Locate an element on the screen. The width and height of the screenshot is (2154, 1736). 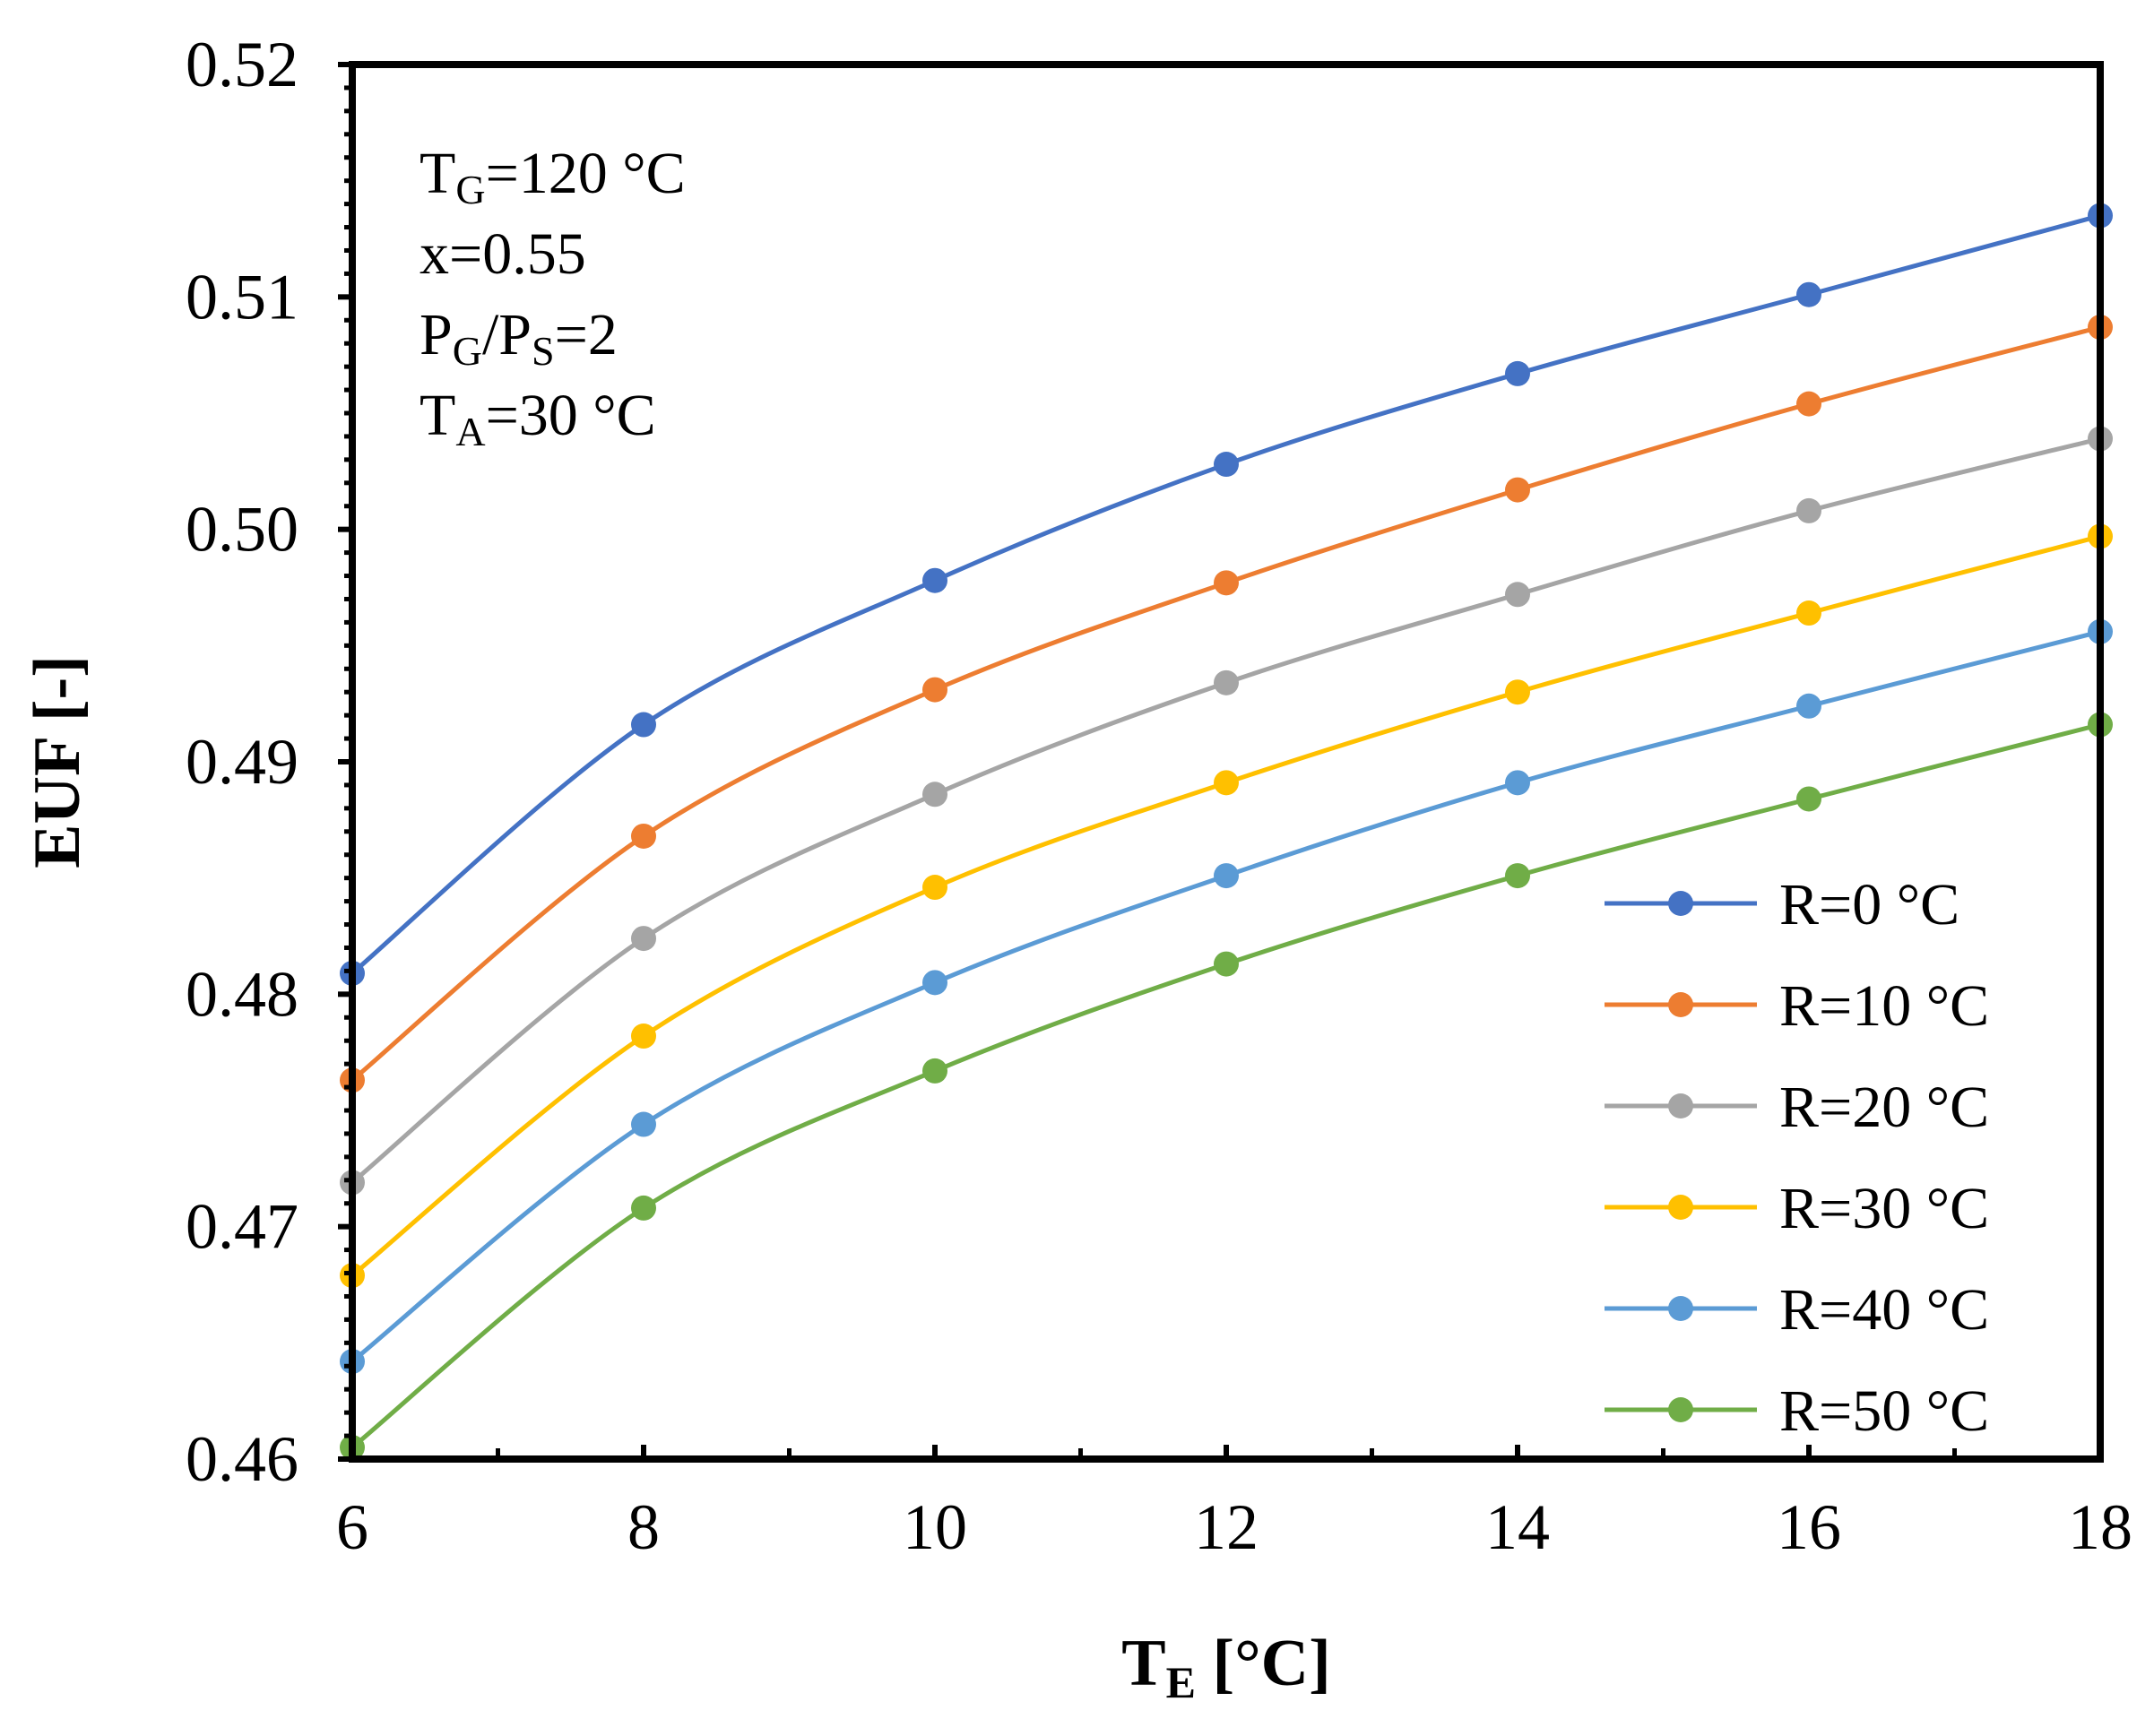
legend-label: R=0 °C is located at coordinates (1869, 904).